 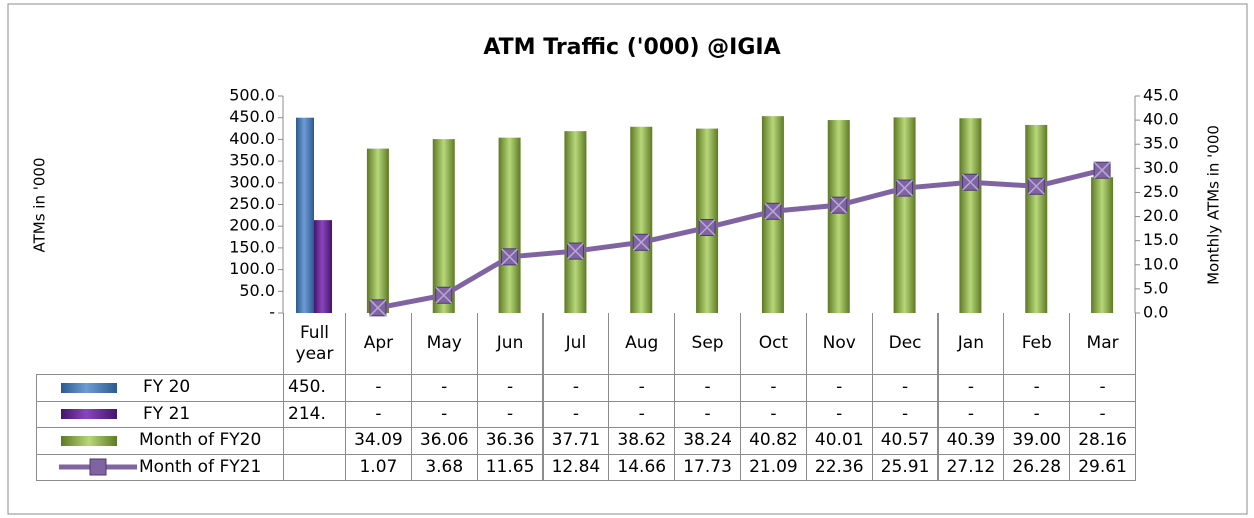 I want to click on y2-tick-label: 20.0, so click(x=1161, y=215).